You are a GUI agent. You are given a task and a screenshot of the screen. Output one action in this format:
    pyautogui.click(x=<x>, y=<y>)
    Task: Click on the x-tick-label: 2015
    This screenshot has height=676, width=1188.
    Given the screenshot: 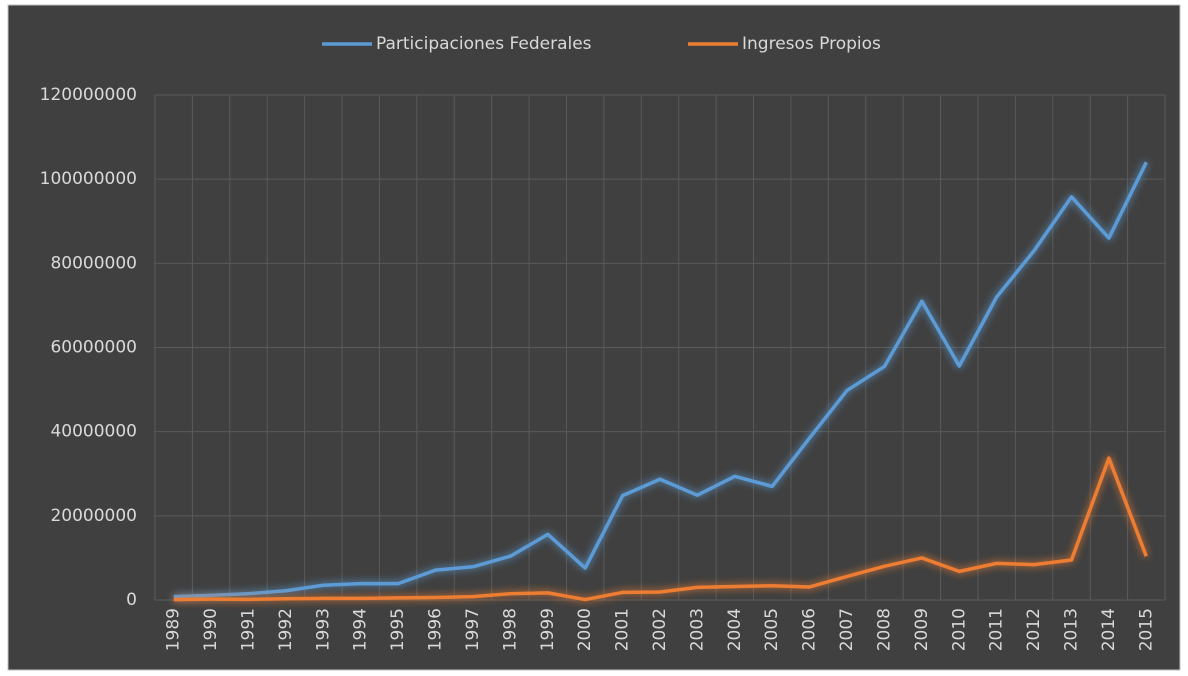 What is the action you would take?
    pyautogui.click(x=1146, y=629)
    